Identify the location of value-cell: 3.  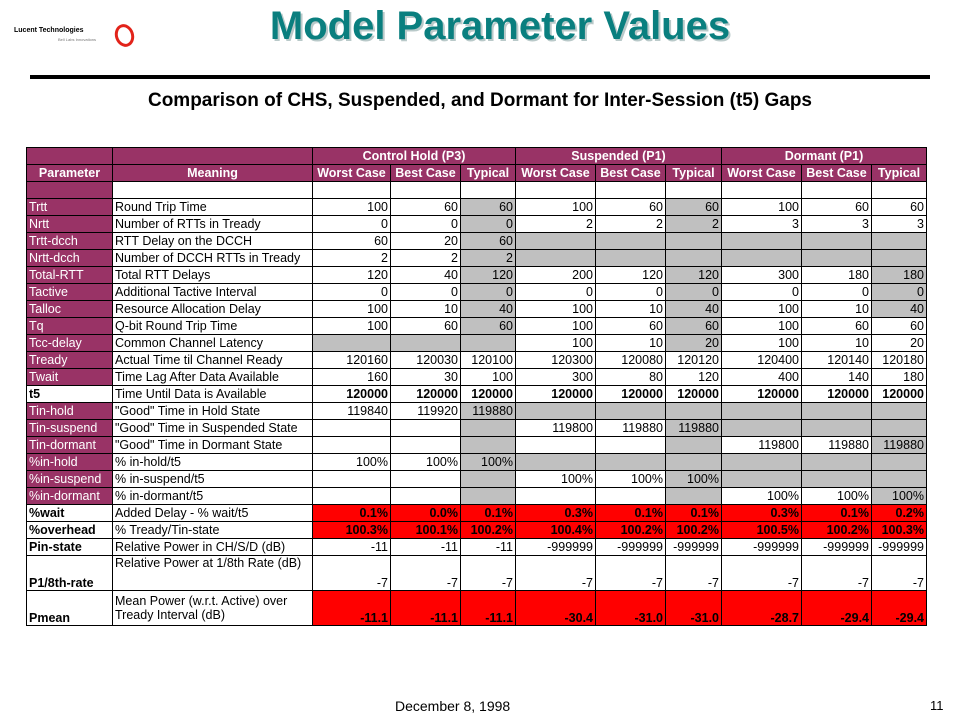
(899, 224).